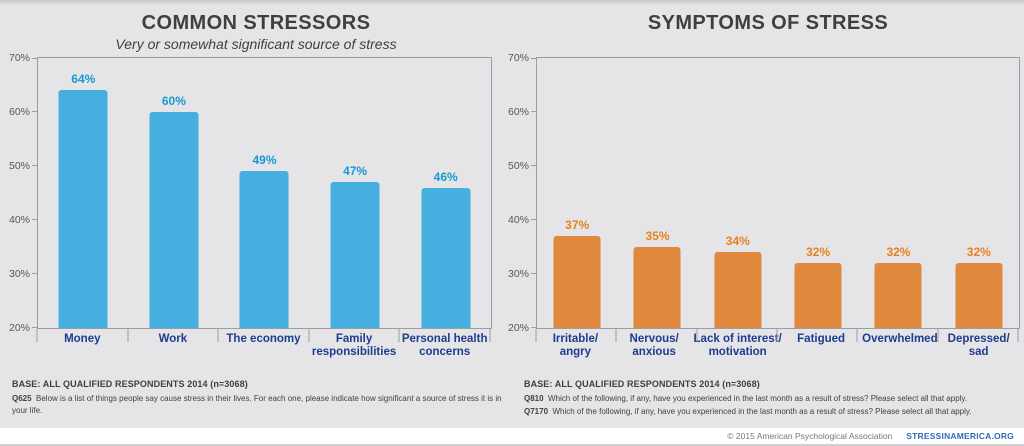 The width and height of the screenshot is (1024, 446). Describe the element at coordinates (898, 252) in the screenshot. I see `bar-value-label: 32%` at that location.